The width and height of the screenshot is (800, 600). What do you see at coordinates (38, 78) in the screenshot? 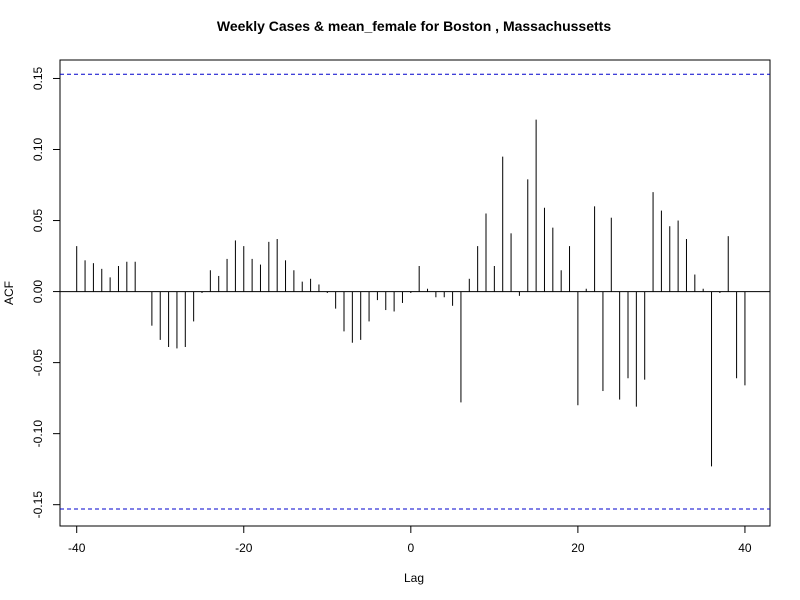
I see `y-tick-label: 0.15` at bounding box center [38, 78].